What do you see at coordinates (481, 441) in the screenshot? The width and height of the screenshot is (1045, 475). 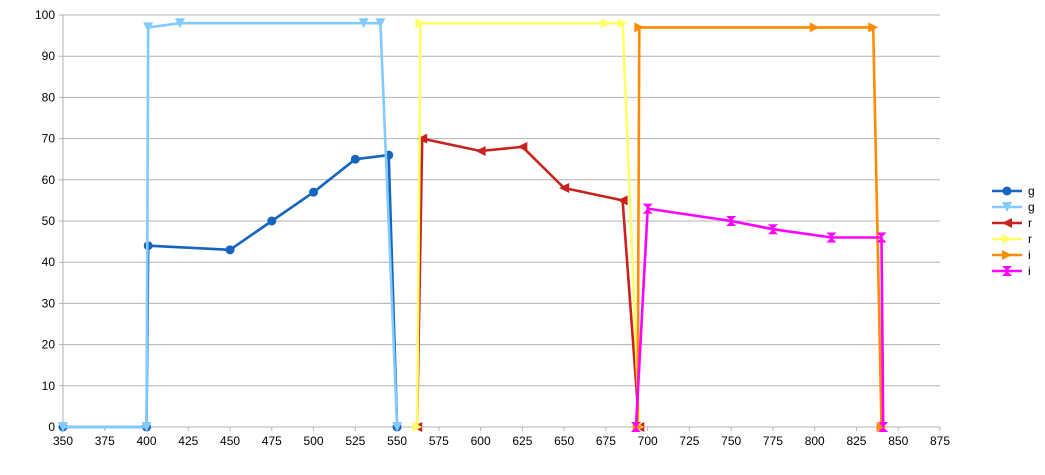 I see `x-tick-label: 600` at bounding box center [481, 441].